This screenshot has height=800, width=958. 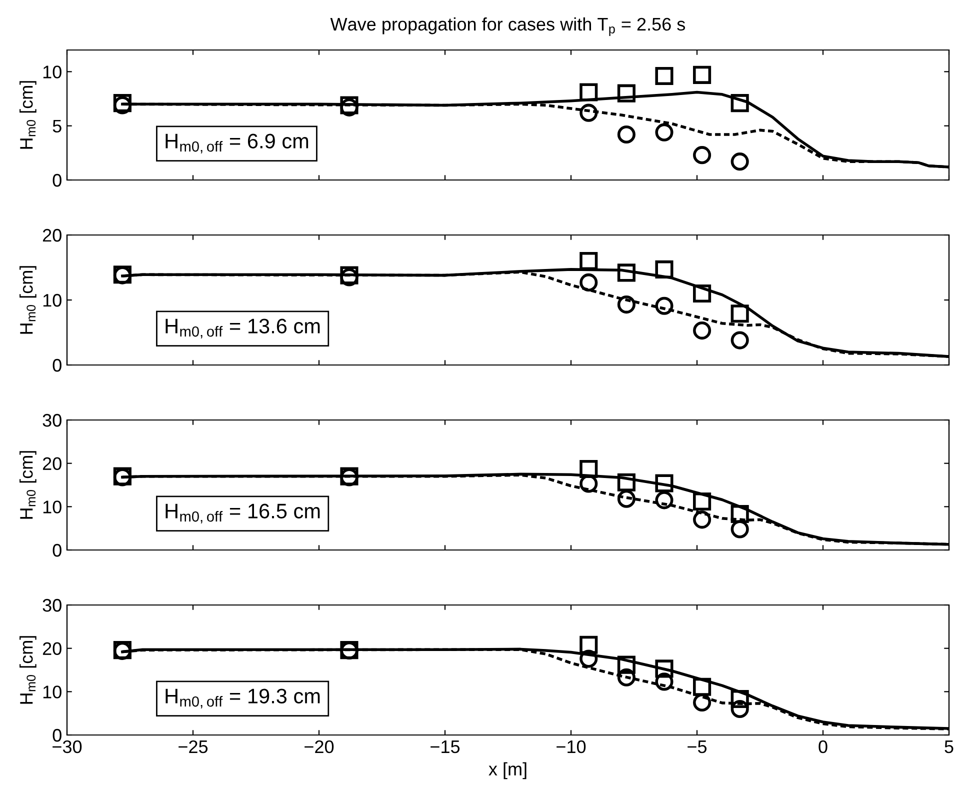 I want to click on annotation: H$_{m0,off}$ = 6.9 cm, so click(x=237, y=144).